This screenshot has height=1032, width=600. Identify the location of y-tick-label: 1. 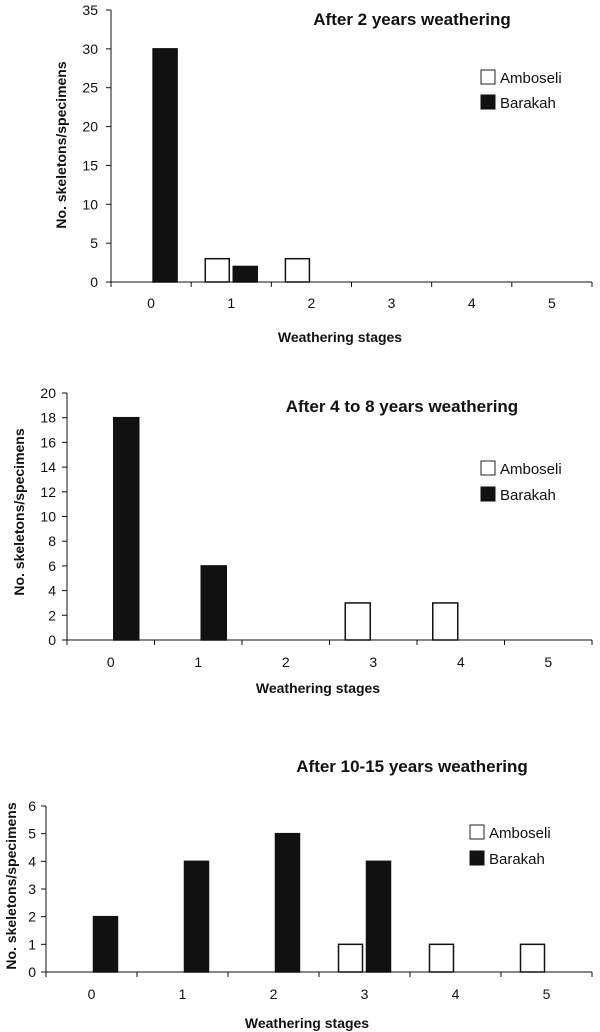
(32, 944).